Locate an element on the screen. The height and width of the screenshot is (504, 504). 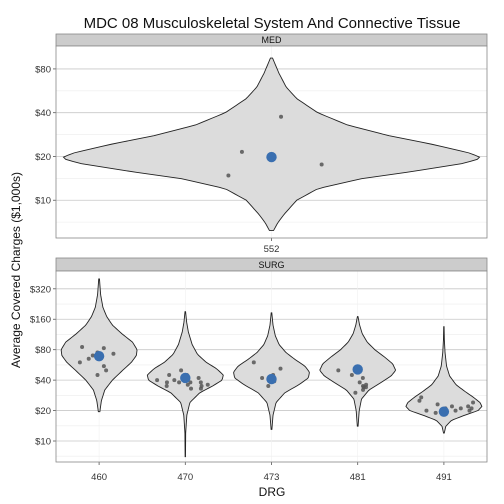
x-tick-label: 460 is located at coordinates (99, 477).